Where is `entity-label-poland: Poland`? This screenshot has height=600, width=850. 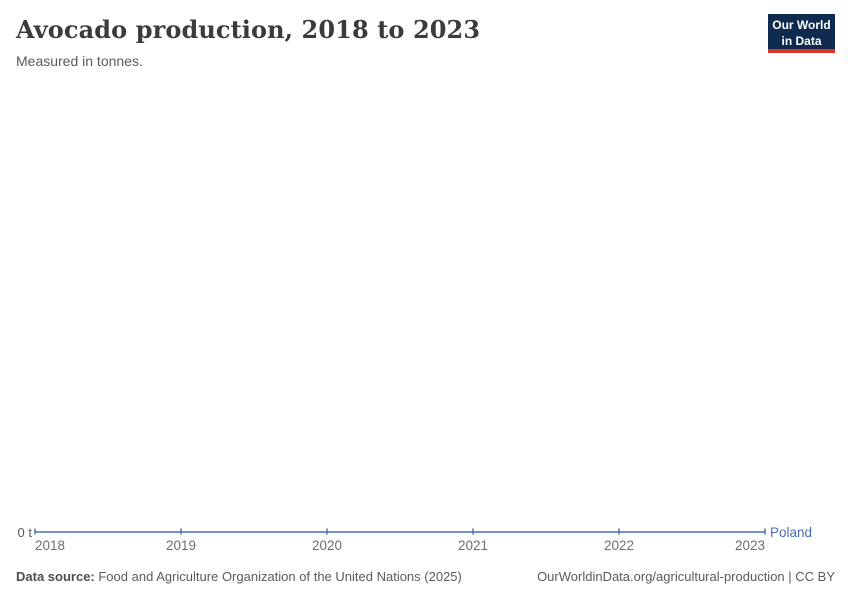
entity-label-poland: Poland is located at coordinates (791, 532).